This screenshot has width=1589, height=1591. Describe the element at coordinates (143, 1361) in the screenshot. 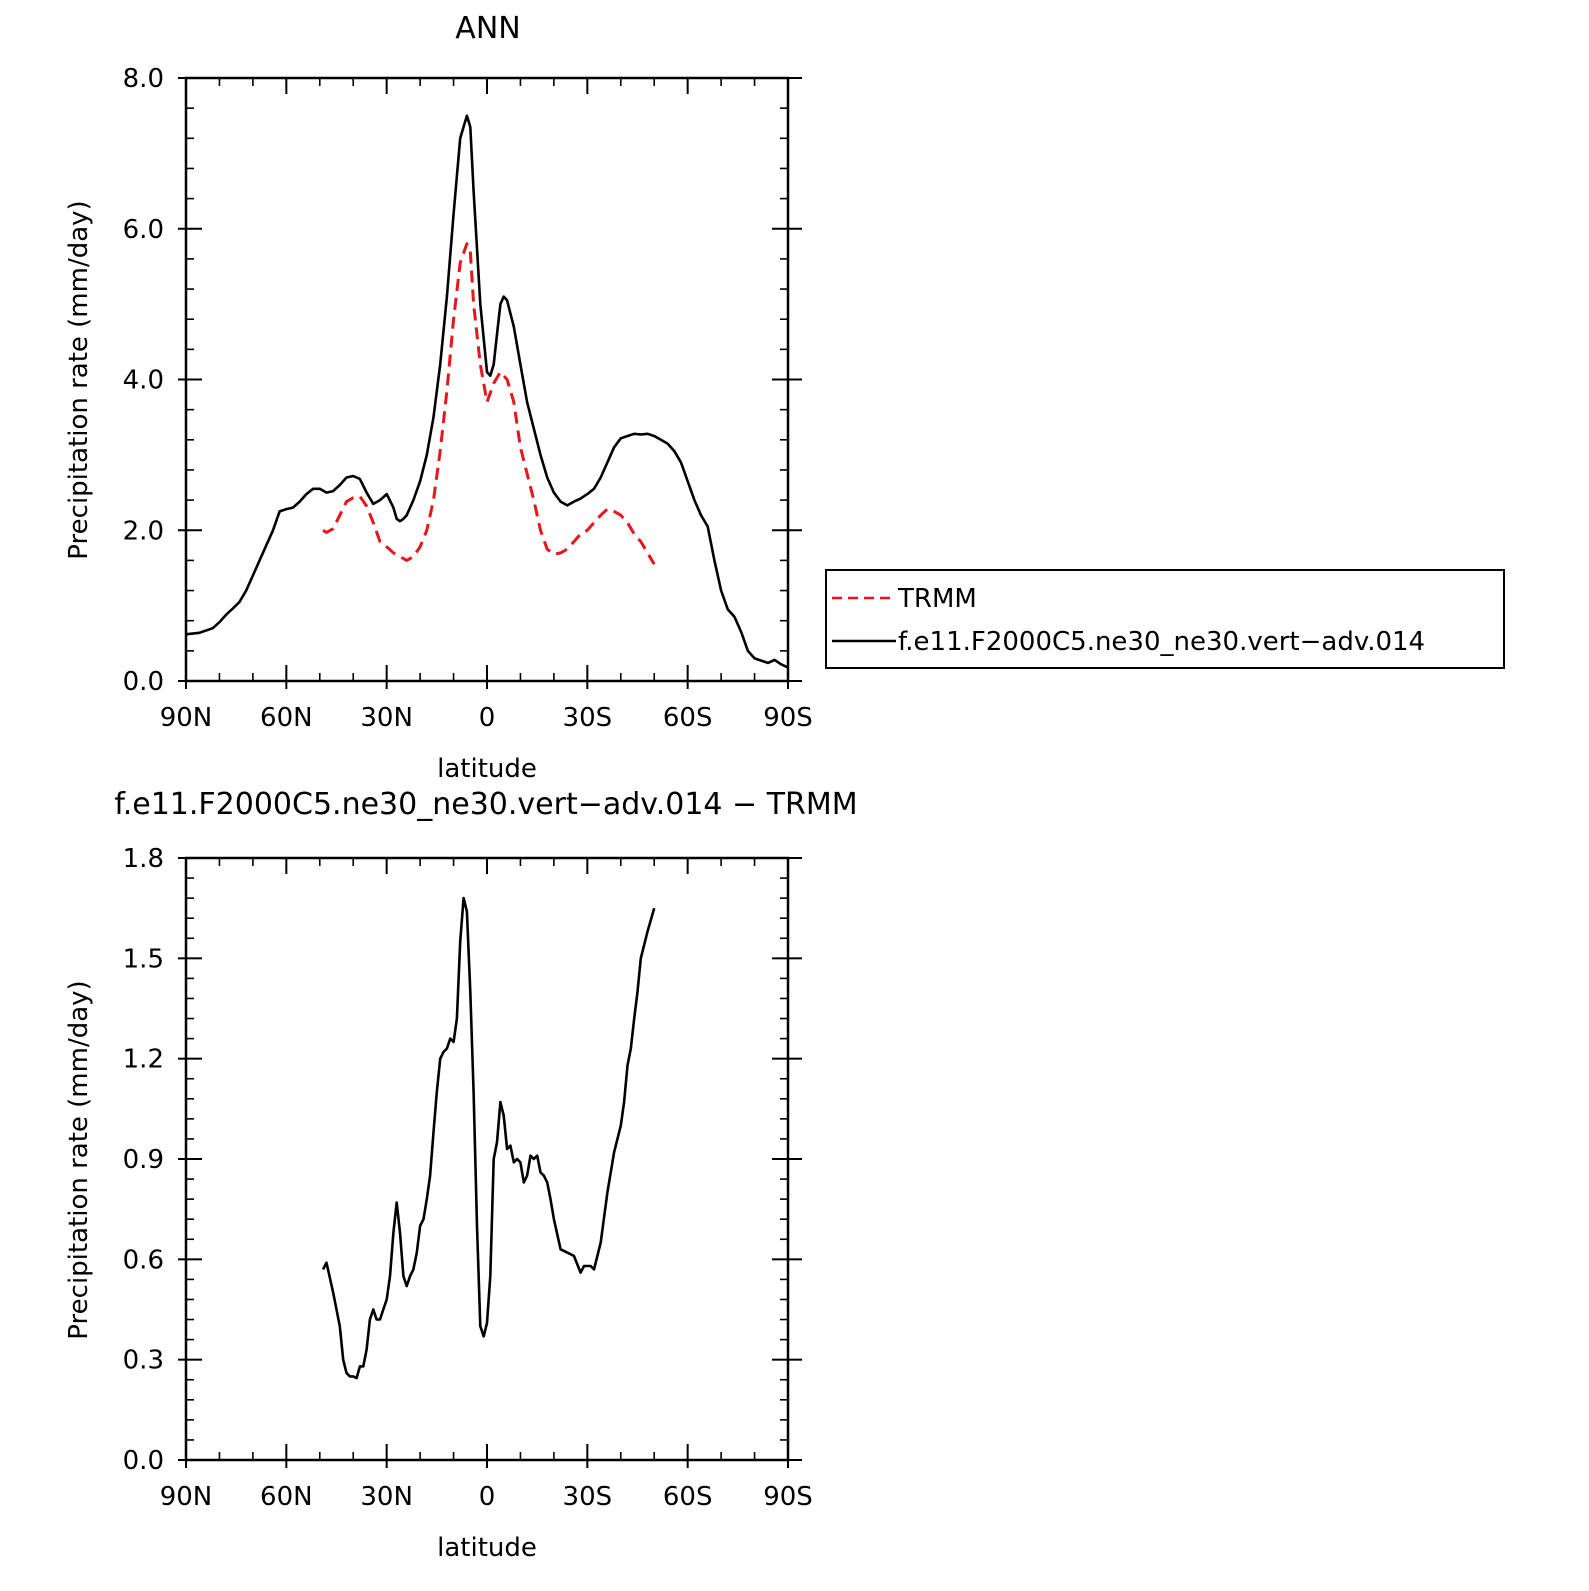

I see `bottom-chart-y-tick-label: 0.3` at that location.